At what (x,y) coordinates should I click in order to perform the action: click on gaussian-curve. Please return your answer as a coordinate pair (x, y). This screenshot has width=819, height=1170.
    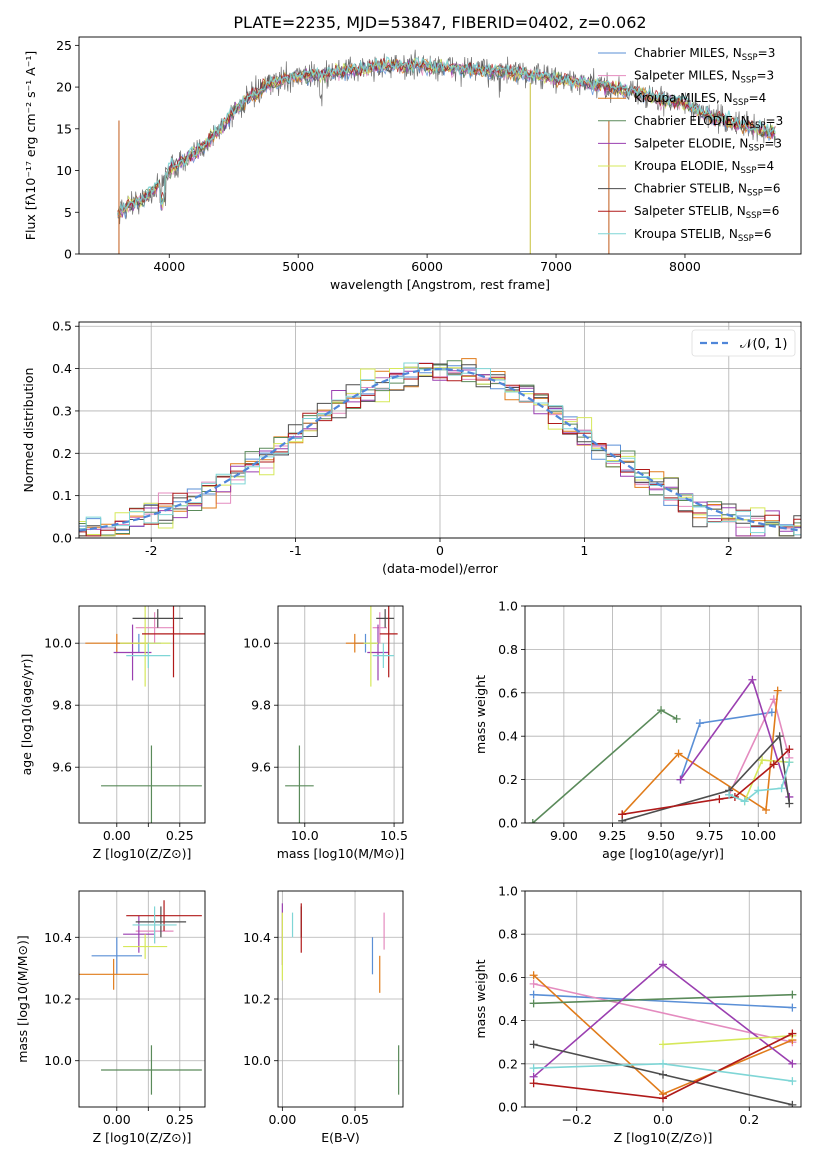
    Looking at the image, I should click on (440, 449).